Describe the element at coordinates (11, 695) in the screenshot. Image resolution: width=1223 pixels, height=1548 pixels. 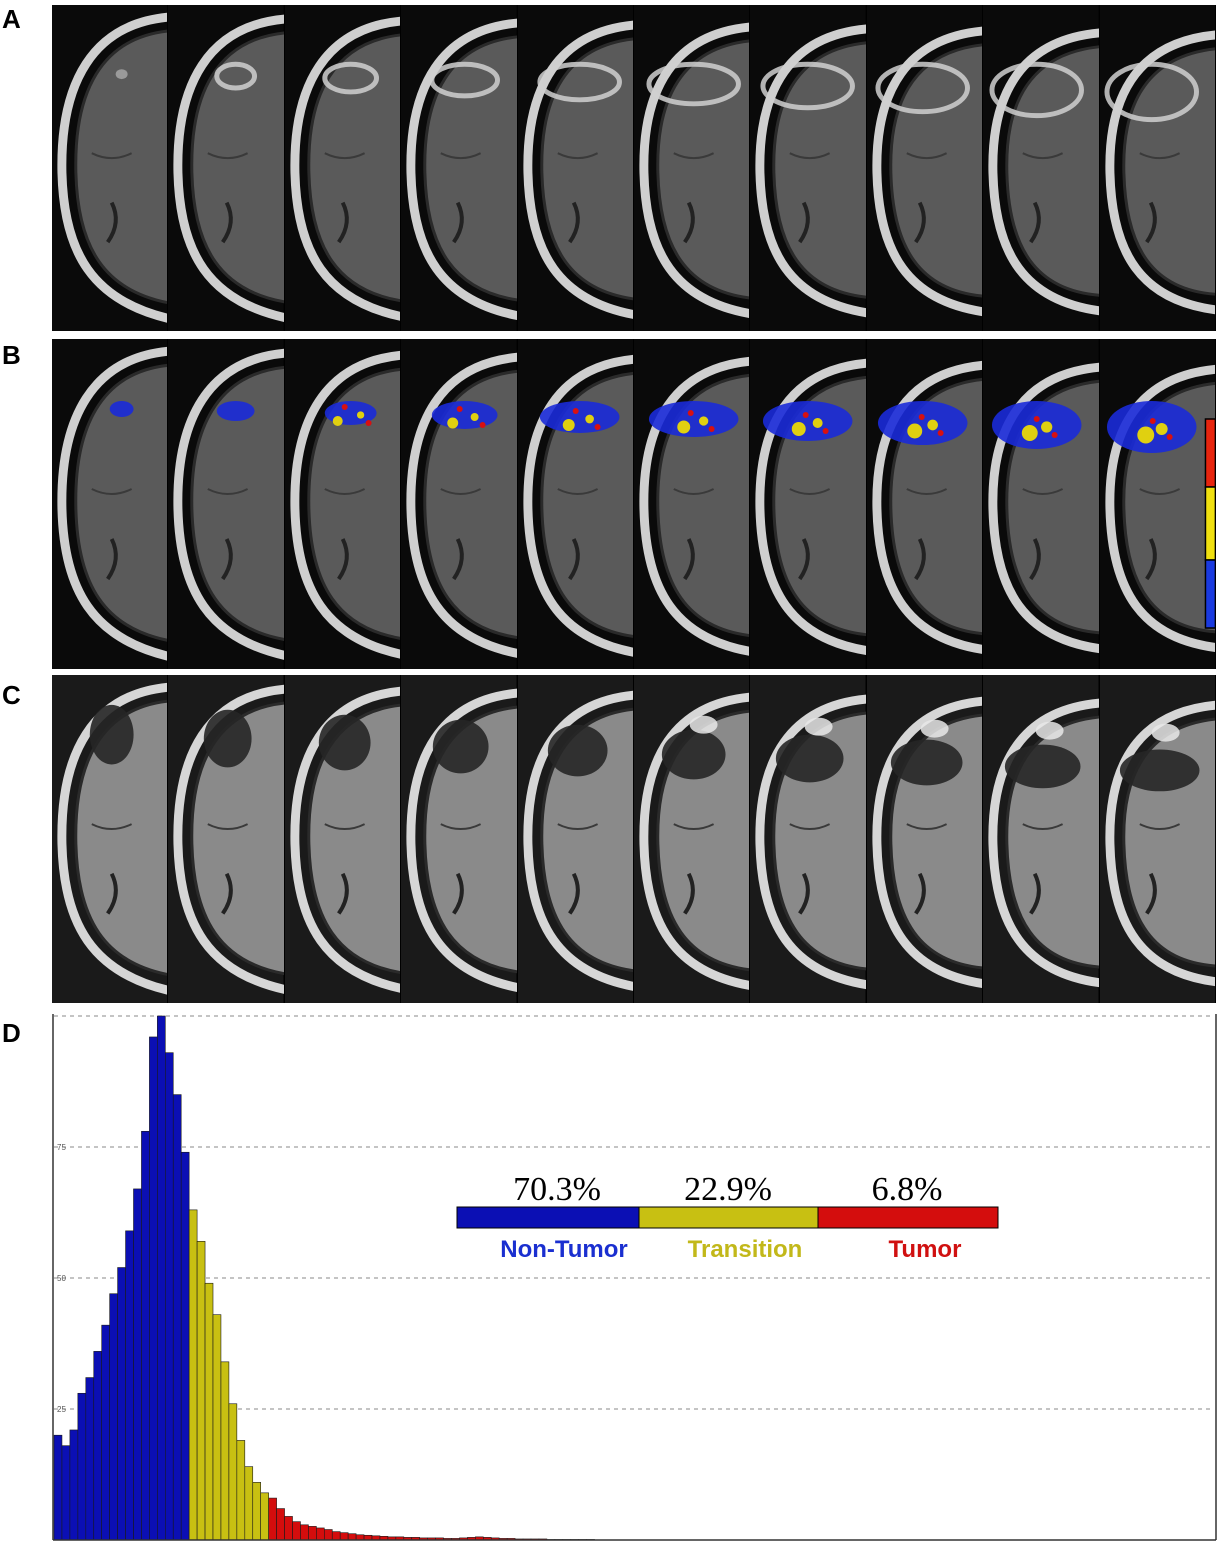
I see `panel-label-c: C` at that location.